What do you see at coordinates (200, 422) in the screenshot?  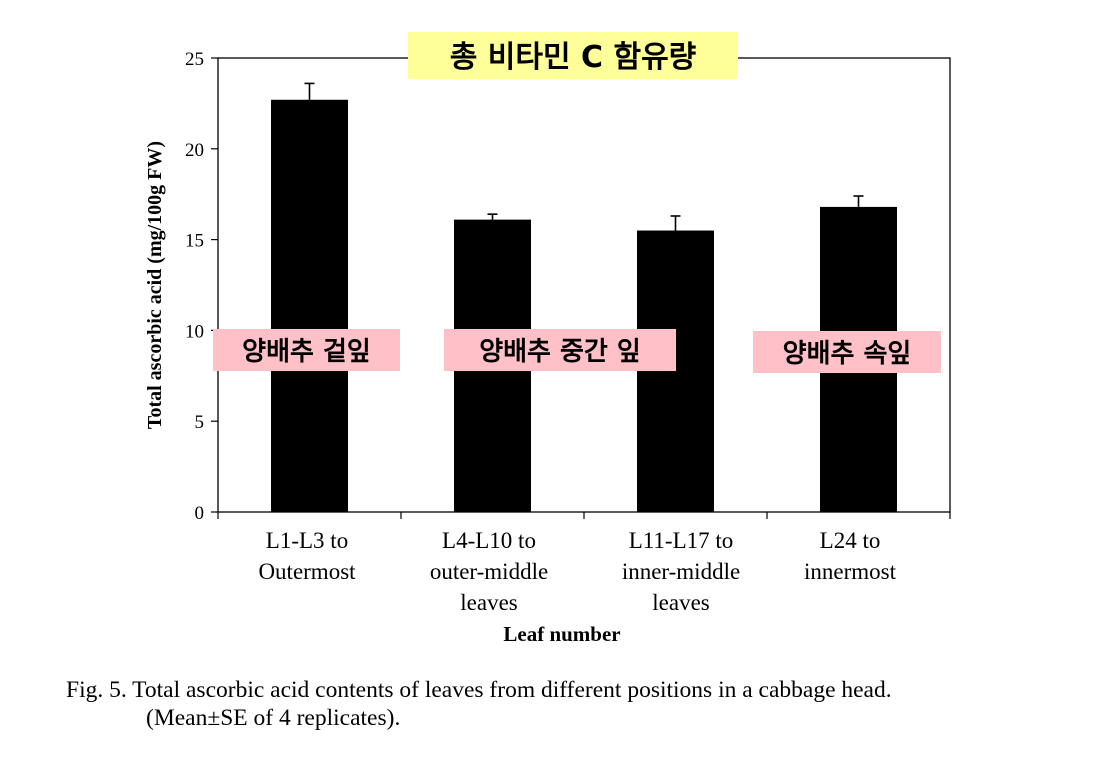 I see `y-tick-label: 5` at bounding box center [200, 422].